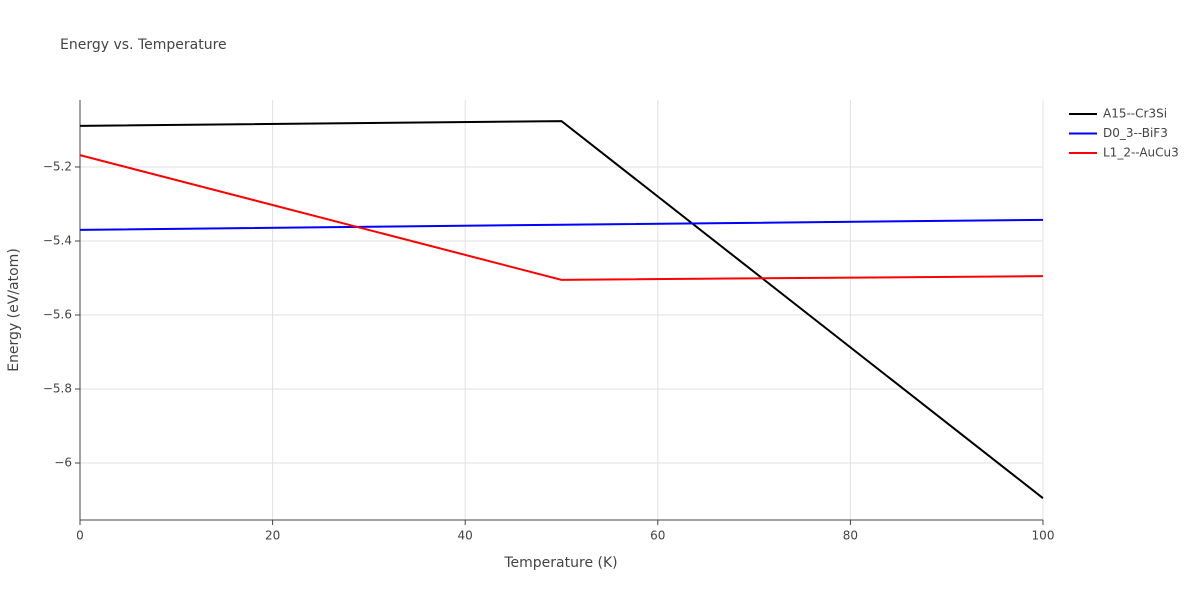  Describe the element at coordinates (657, 536) in the screenshot. I see `x-tick-label: 60` at that location.